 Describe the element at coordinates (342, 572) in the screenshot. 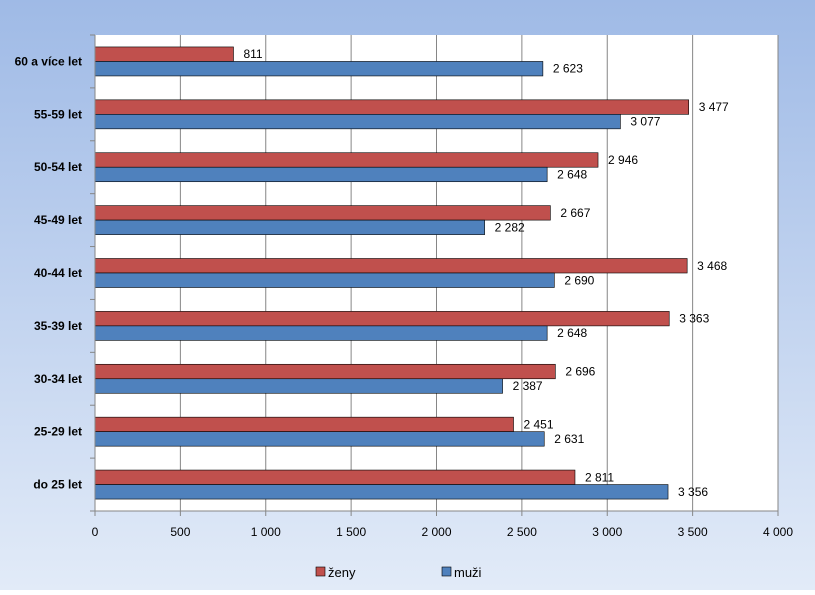

I see `legend-label-zeny: ženy` at that location.